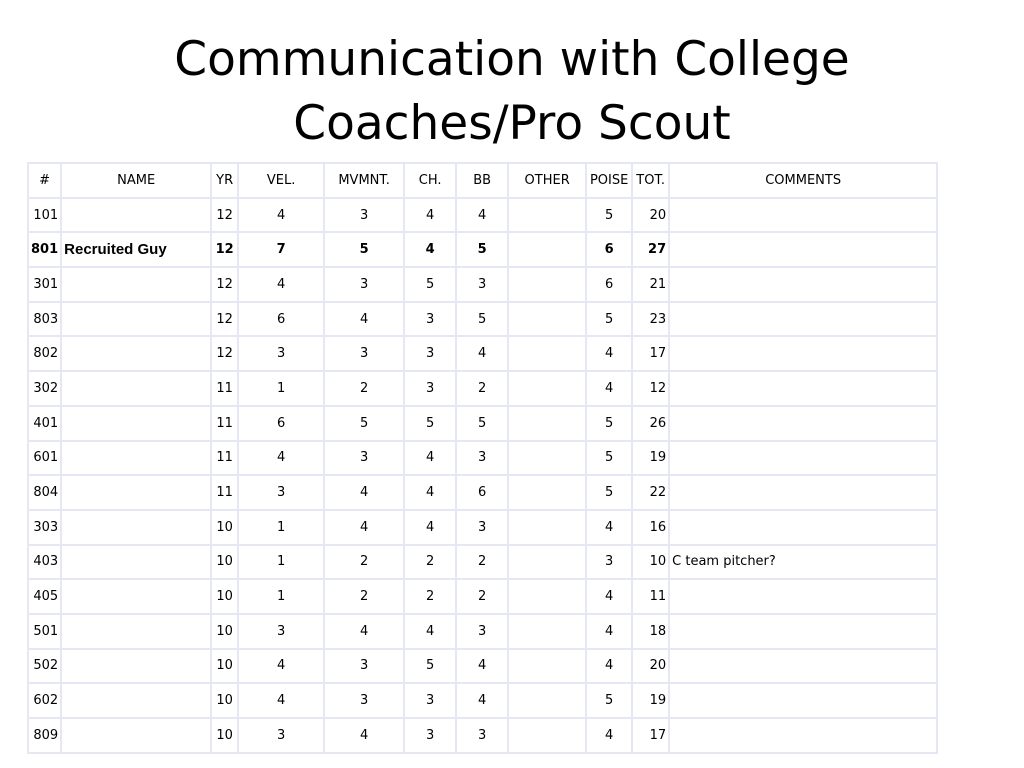  I want to click on cell-number: 801, so click(45, 250).